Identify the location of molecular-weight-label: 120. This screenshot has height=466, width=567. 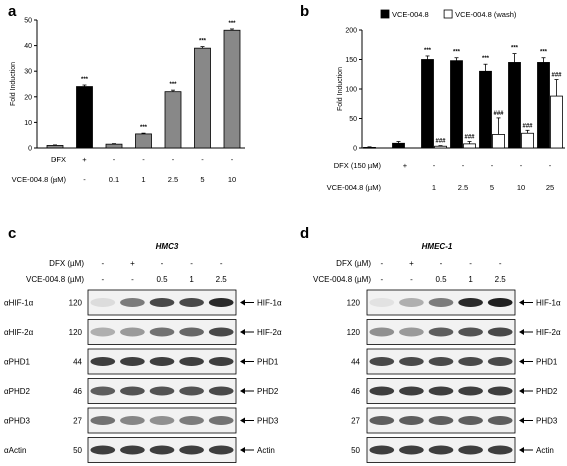
(354, 303).